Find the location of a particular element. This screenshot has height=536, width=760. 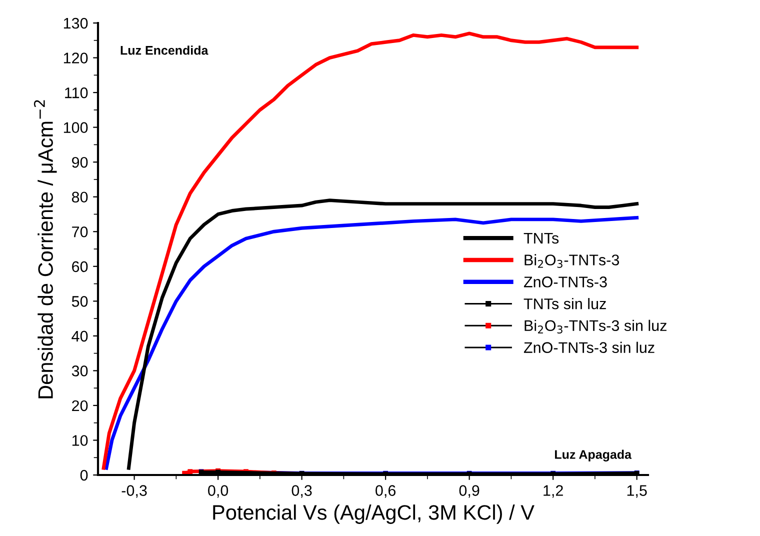

y-tick-label: 0 is located at coordinates (84, 475).